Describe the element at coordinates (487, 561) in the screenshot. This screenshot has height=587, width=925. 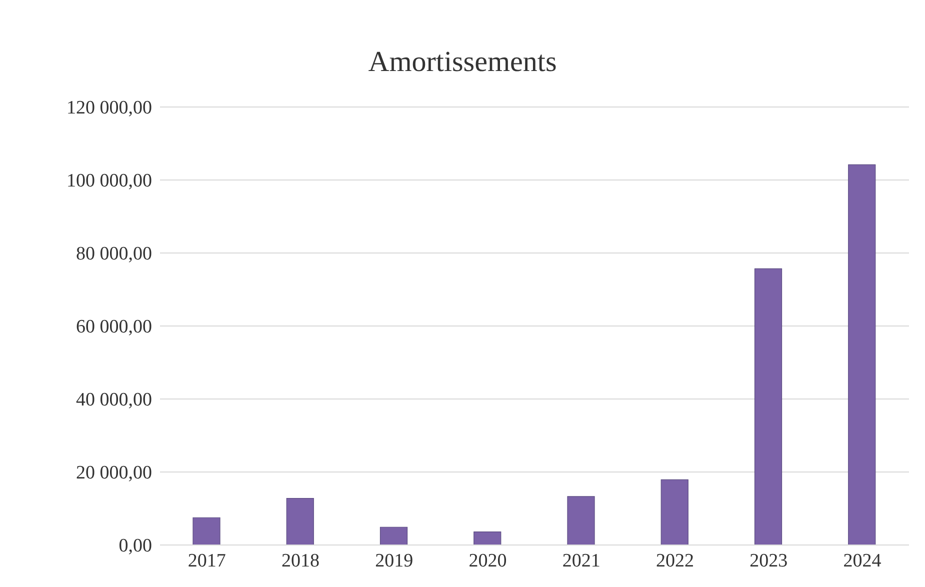
I see `x-tick-label: 2020` at that location.